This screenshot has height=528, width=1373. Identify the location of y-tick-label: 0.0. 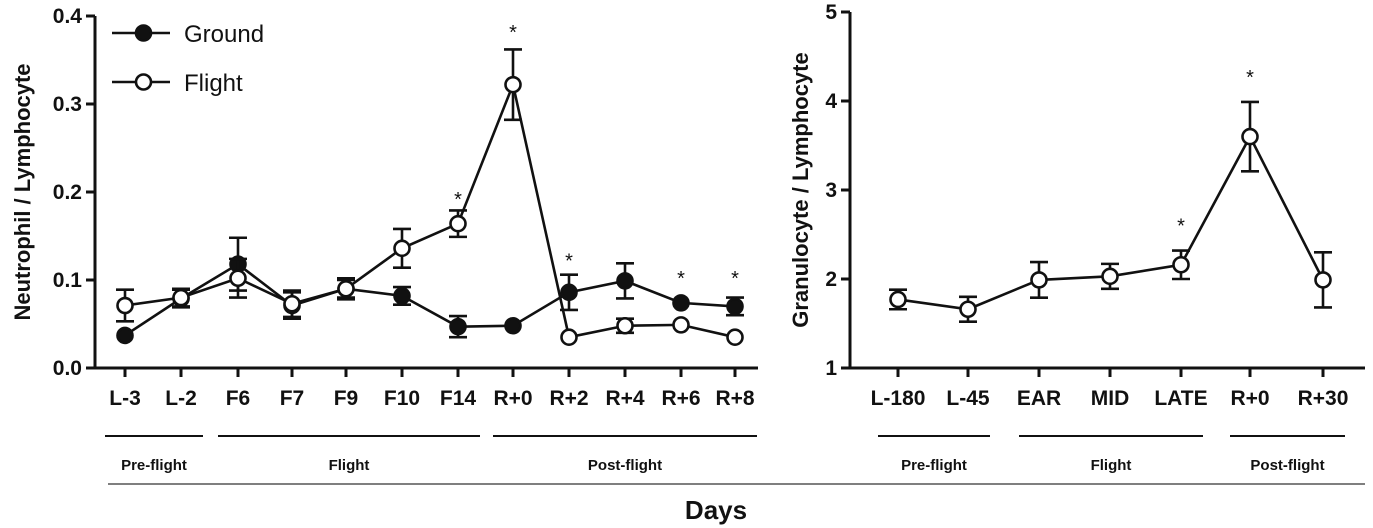
(67, 368).